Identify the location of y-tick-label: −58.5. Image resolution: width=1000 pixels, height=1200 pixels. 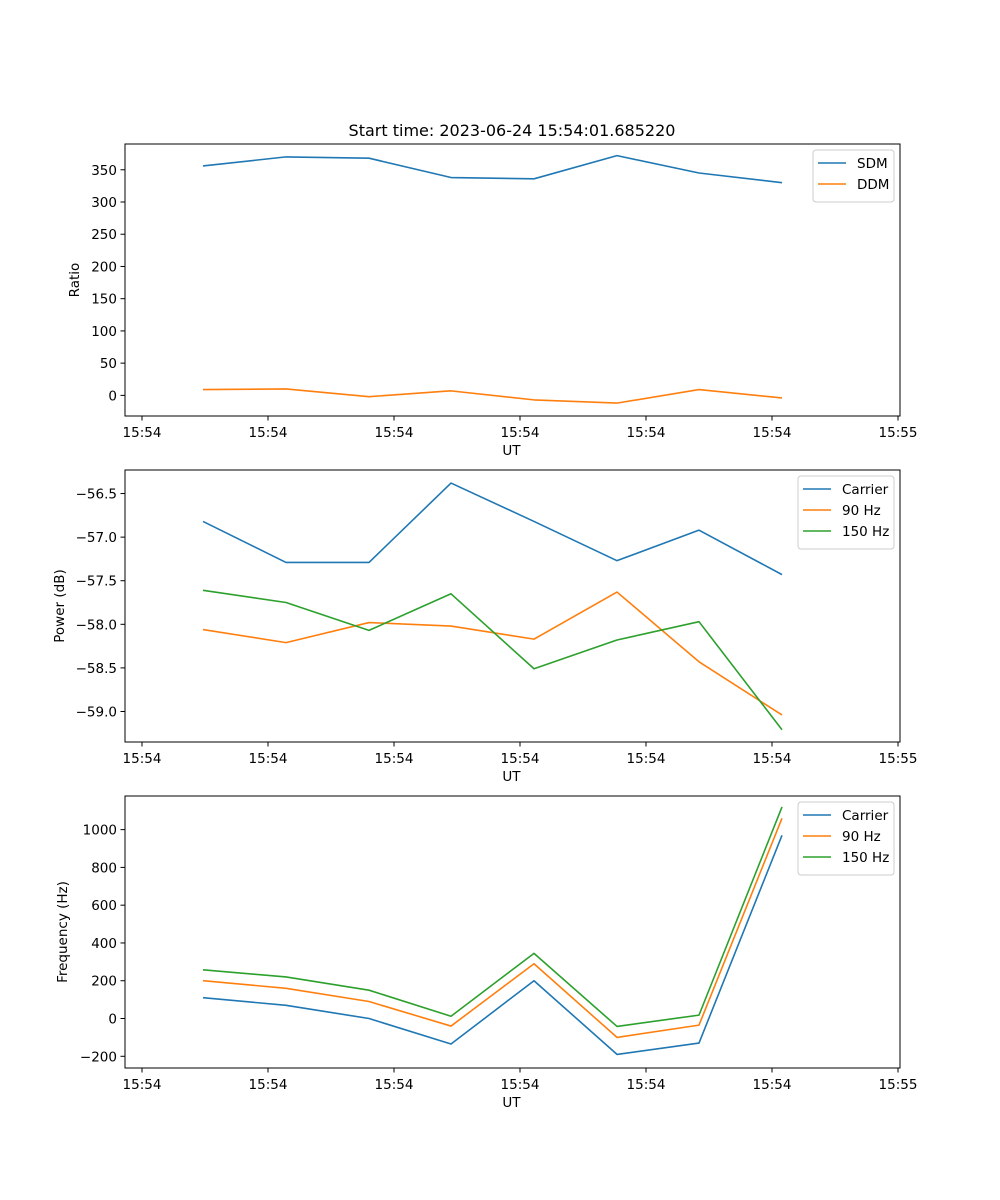
(96, 669).